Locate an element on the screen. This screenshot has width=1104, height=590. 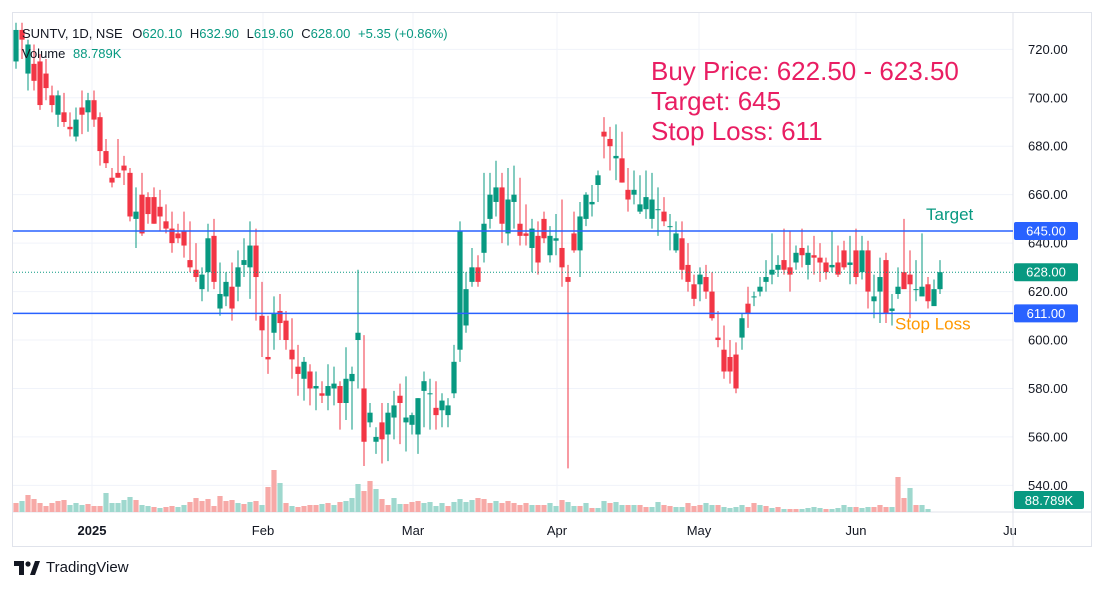
tradingview-logo-icon is located at coordinates (27, 567).